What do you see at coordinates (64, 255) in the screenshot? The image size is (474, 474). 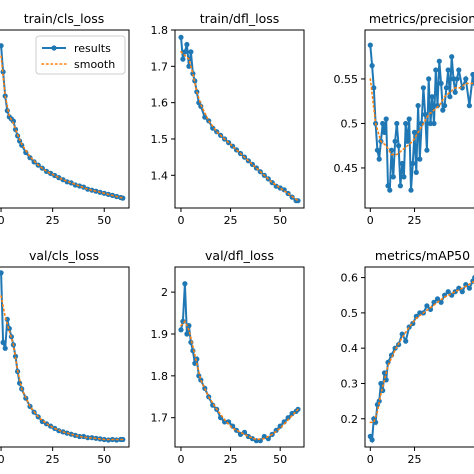 I see `chart-title: val/cls_loss` at bounding box center [64, 255].